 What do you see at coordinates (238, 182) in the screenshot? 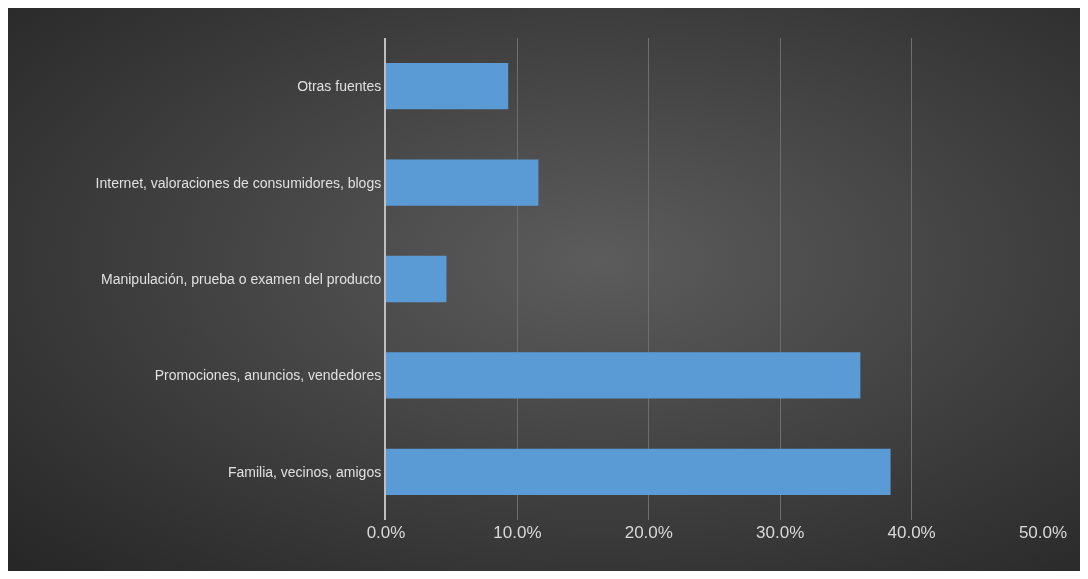
I see `y-tick-label: Internet, valoraciones de consumidores, blogs` at bounding box center [238, 182].